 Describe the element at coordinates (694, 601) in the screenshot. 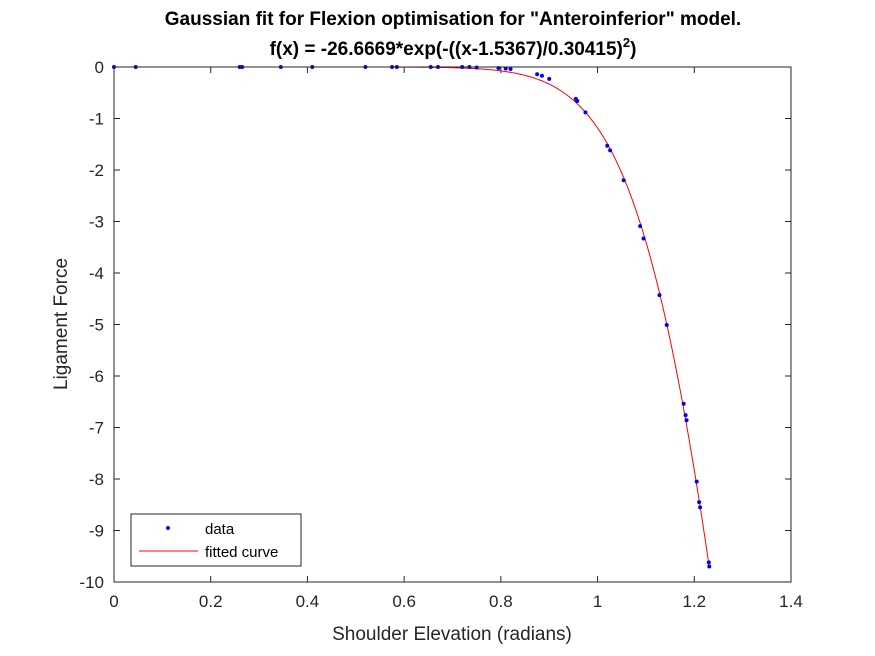

I see `x-tick-label: 1.2` at that location.